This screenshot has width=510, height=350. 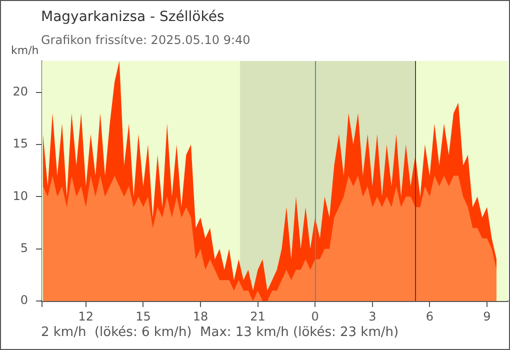 What do you see at coordinates (487, 316) in the screenshot?
I see `x-tick-label: 9` at bounding box center [487, 316].